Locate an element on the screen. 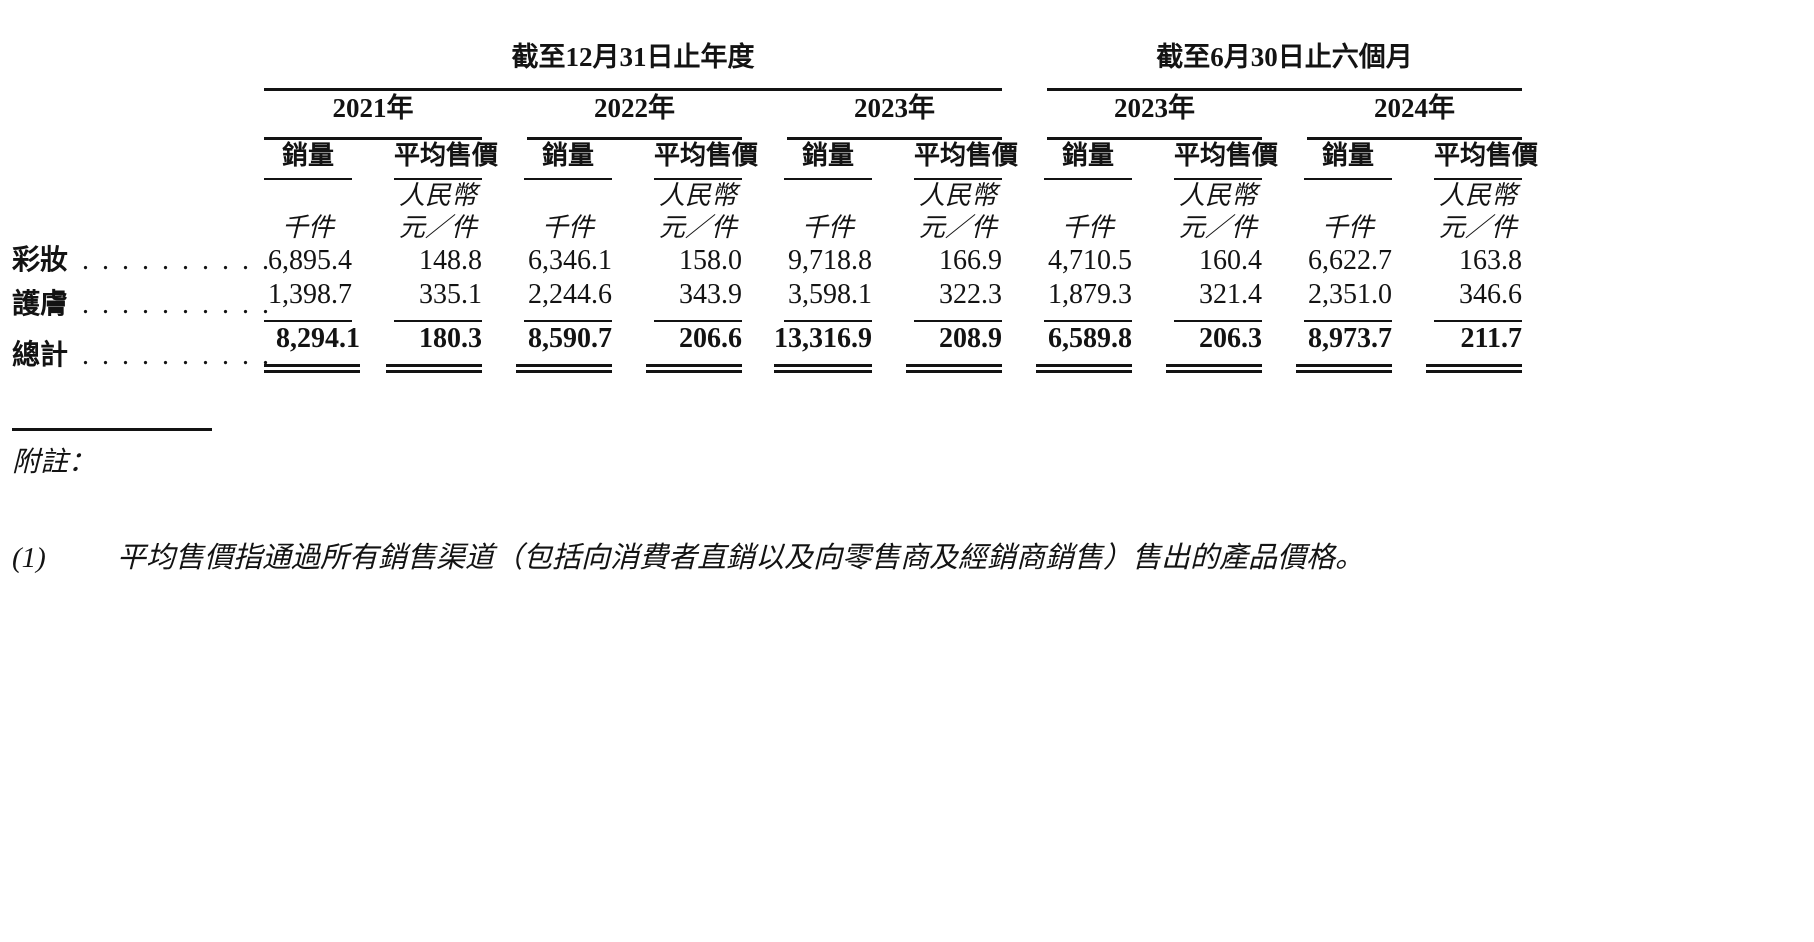 The height and width of the screenshot is (942, 1814). group-header-interim: 截至6月30日止六個月 is located at coordinates (1284, 65).